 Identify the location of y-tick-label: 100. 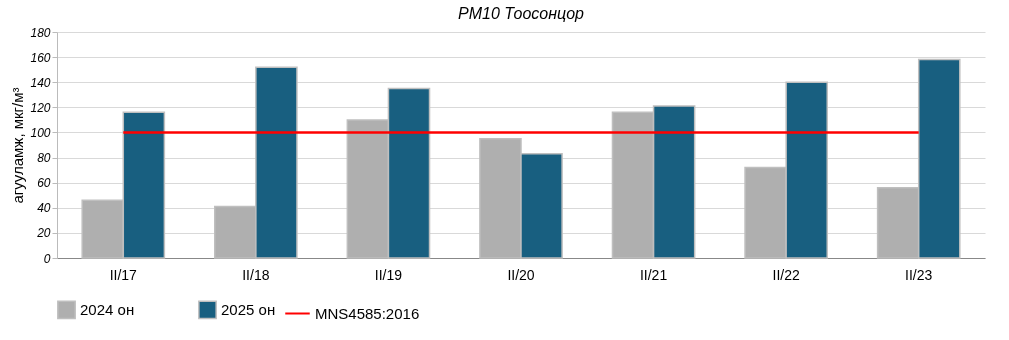
(40, 132).